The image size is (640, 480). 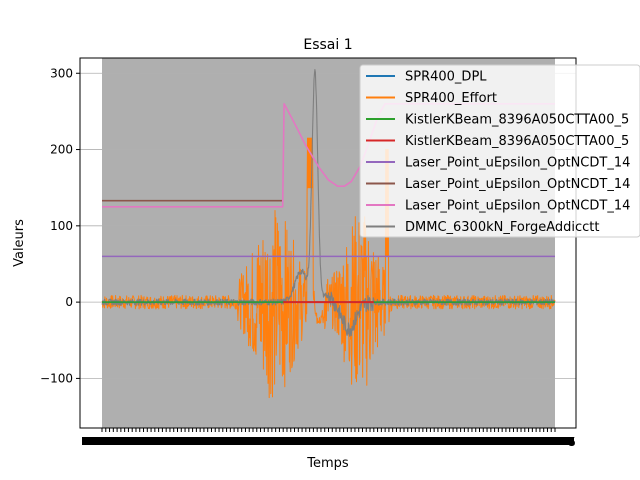 I want to click on y-axis: −100 0 100 200 300, so click(x=60, y=225).